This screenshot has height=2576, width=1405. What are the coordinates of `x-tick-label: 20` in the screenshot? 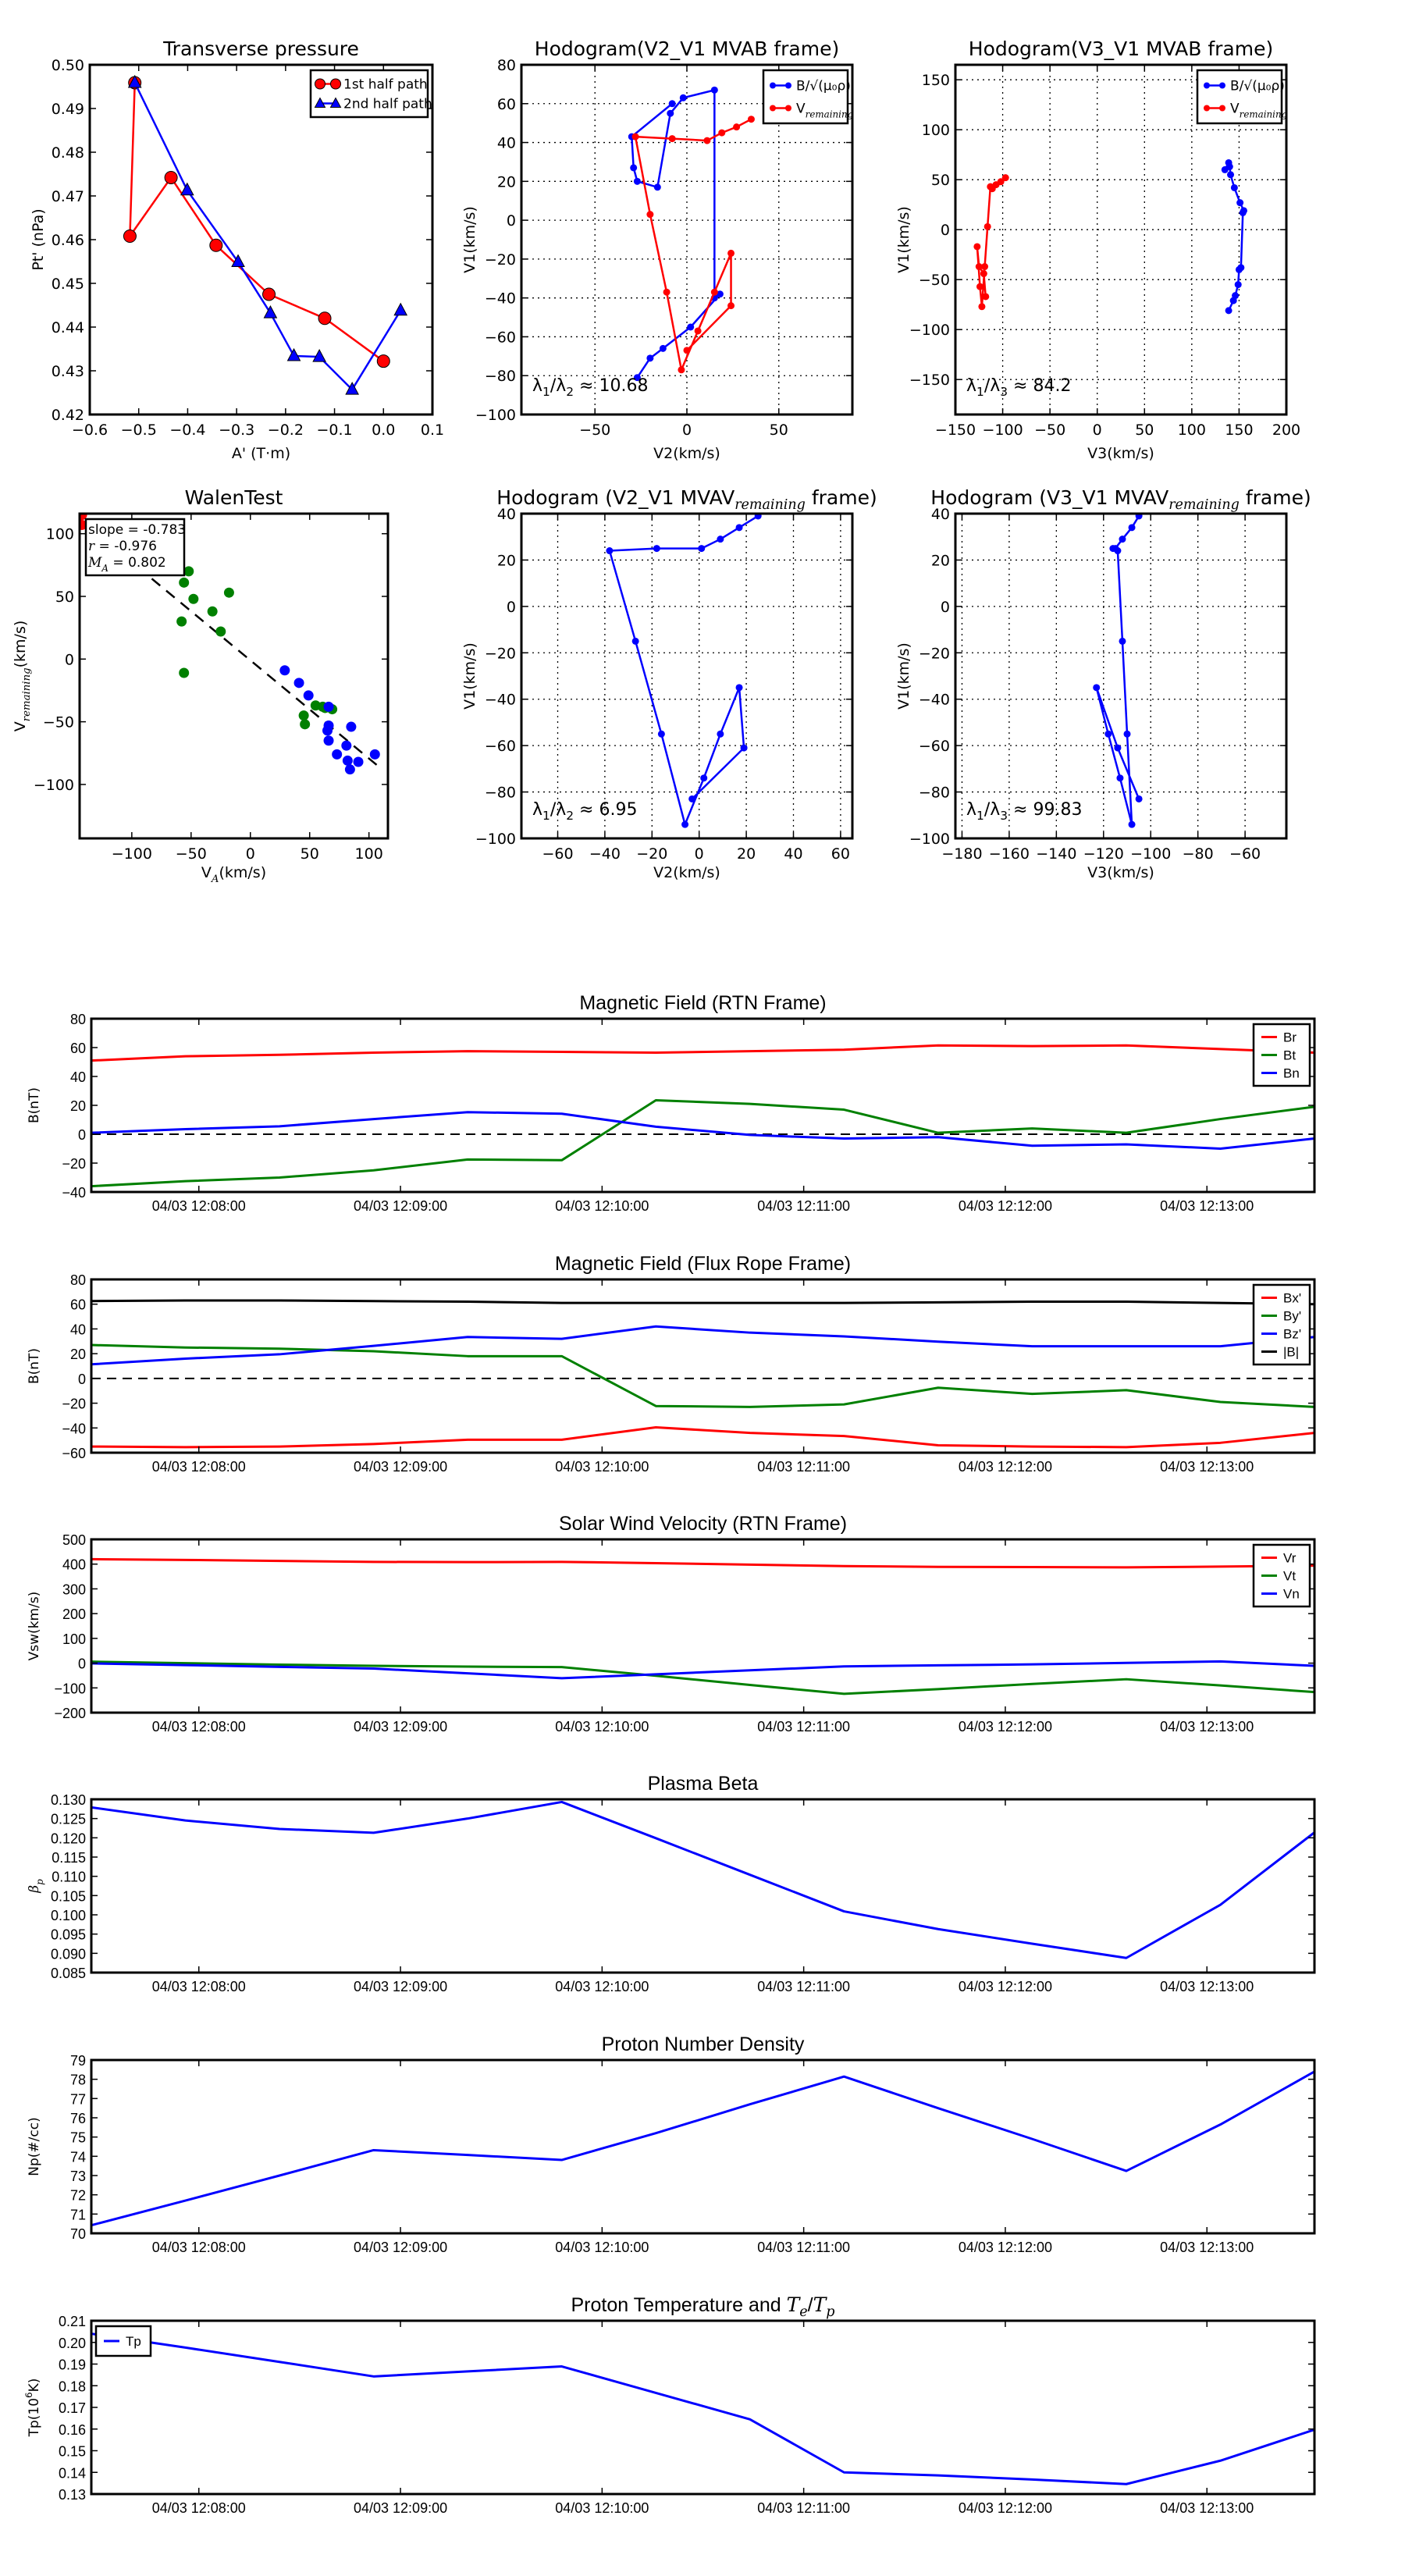 It's located at (747, 854).